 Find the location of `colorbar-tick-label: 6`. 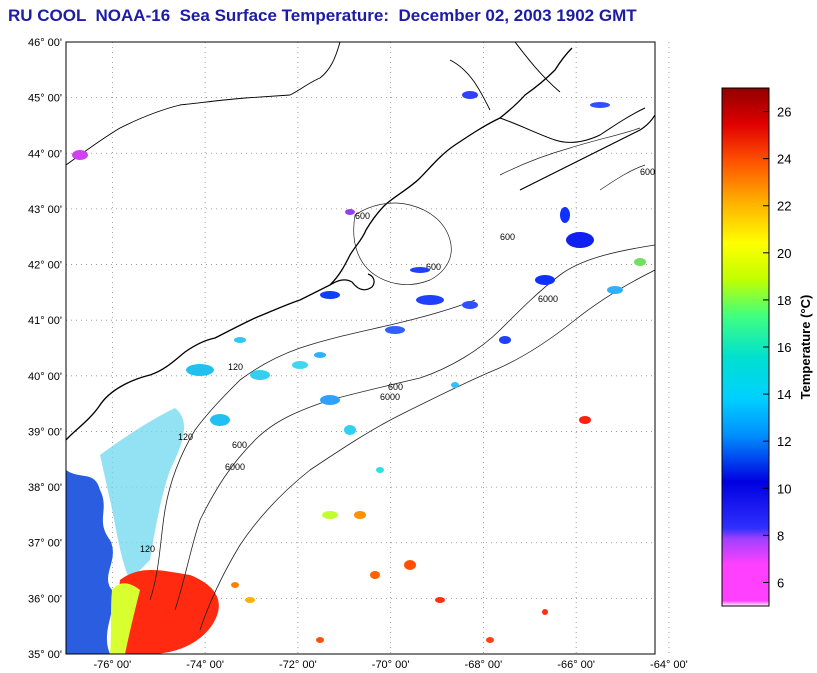

colorbar-tick-label: 6 is located at coordinates (780, 582).